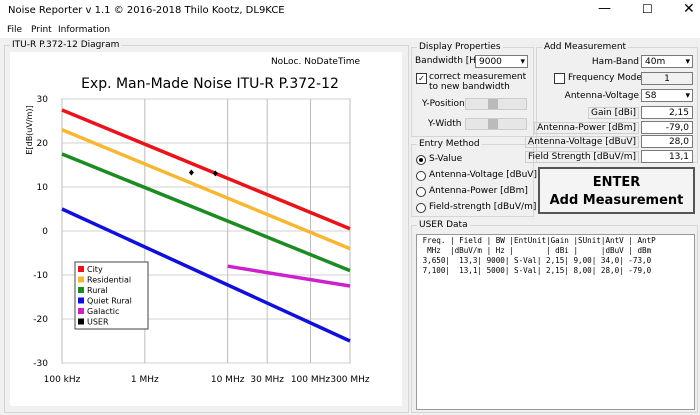  Describe the element at coordinates (43, 188) in the screenshot. I see `y-tick-label: 10` at that location.